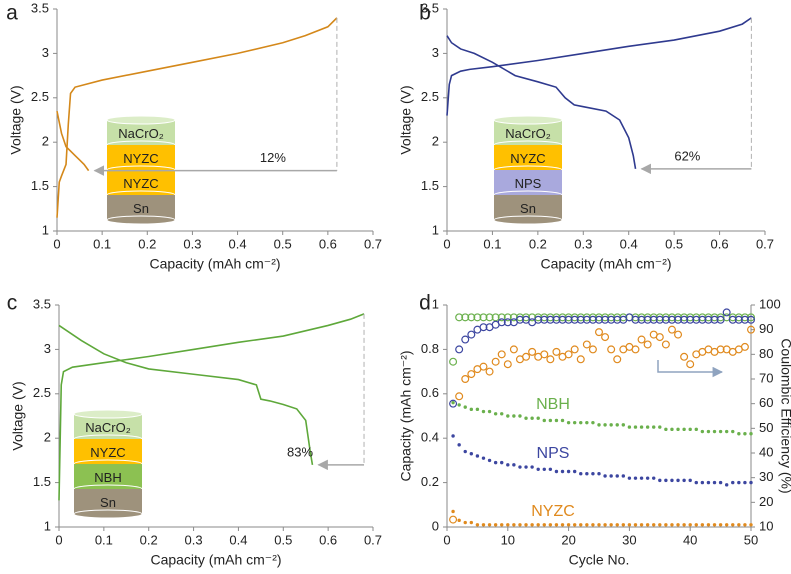 This screenshot has width=791, height=574. I want to click on stack-label: NYZC, so click(527, 158).